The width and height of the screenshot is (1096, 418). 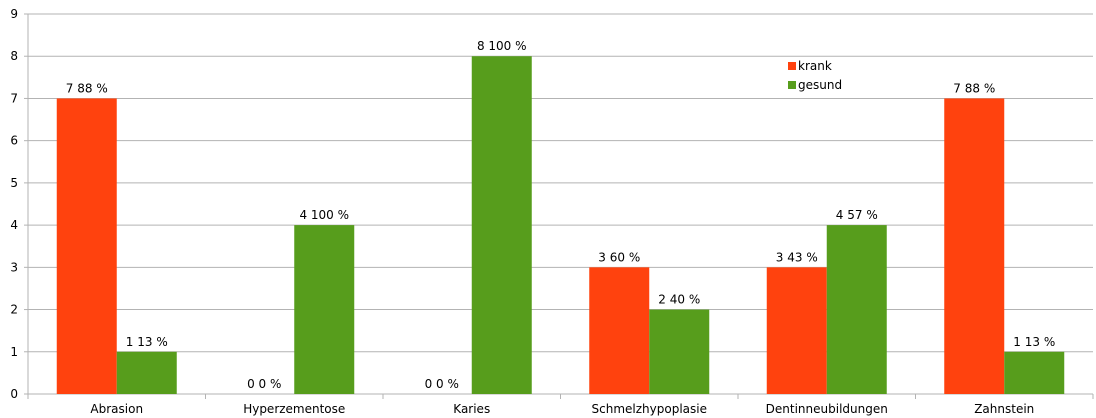 What do you see at coordinates (14, 56) in the screenshot?
I see `y-tick-label: 8` at bounding box center [14, 56].